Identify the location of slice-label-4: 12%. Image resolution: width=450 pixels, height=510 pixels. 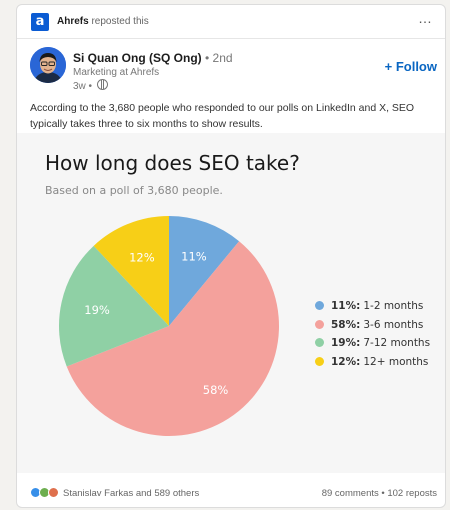
(142, 257).